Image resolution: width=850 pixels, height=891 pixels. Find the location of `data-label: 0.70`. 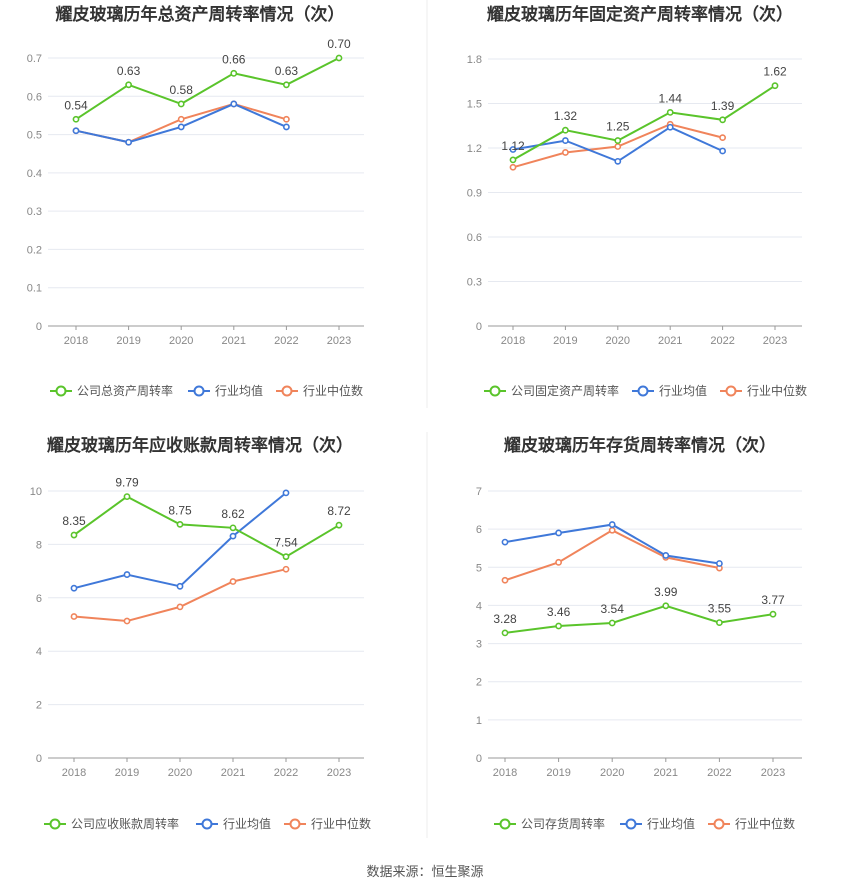

data-label: 0.70 is located at coordinates (339, 44).